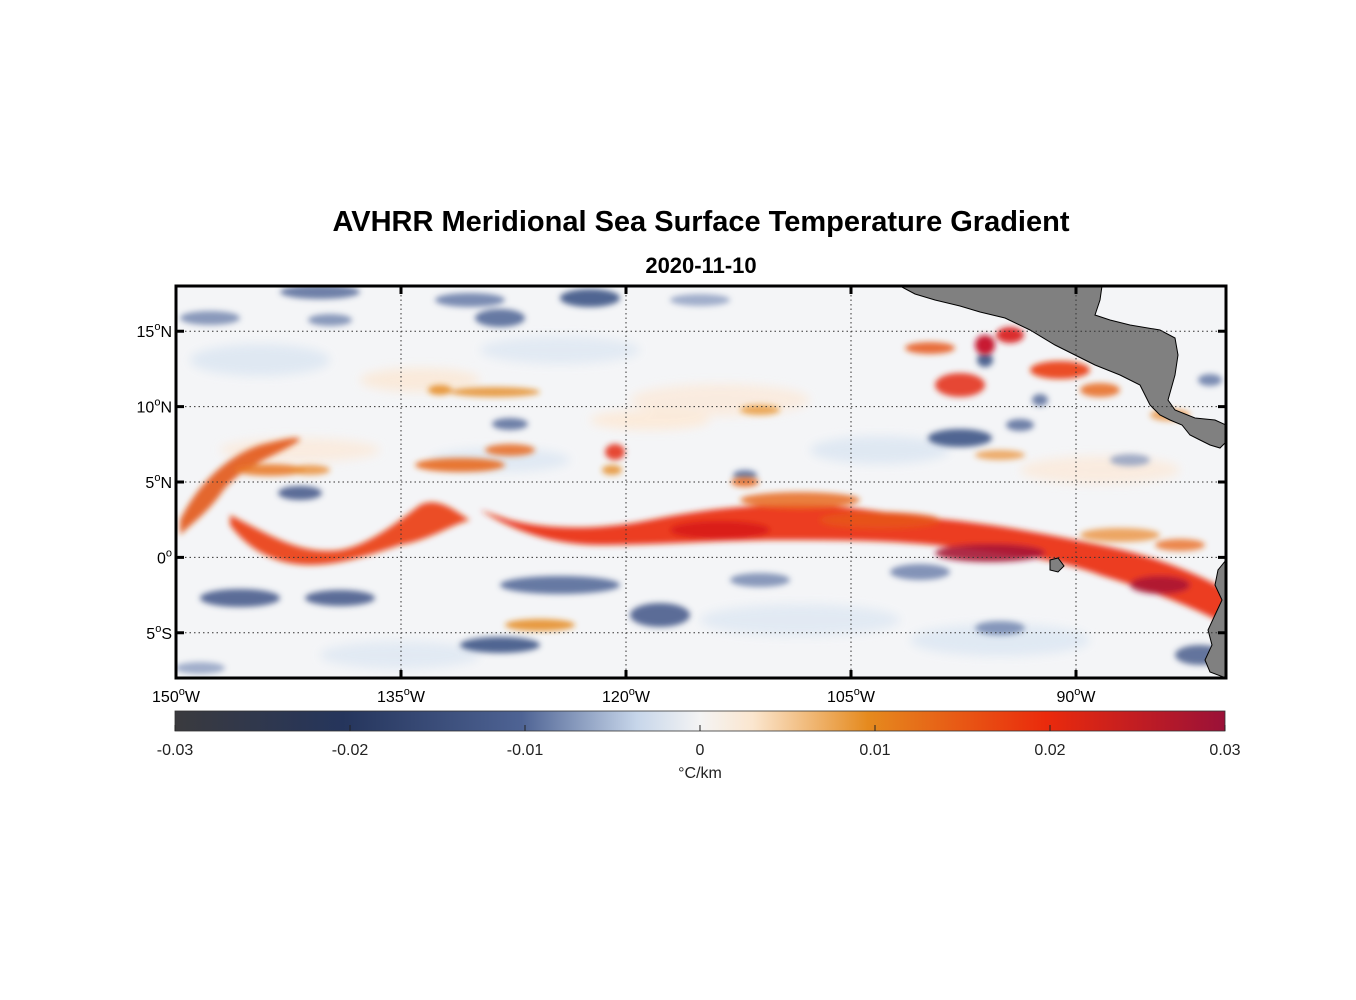 The image size is (1356, 1000). What do you see at coordinates (175, 750) in the screenshot?
I see `colorbar-tick-label: -0.03` at bounding box center [175, 750].